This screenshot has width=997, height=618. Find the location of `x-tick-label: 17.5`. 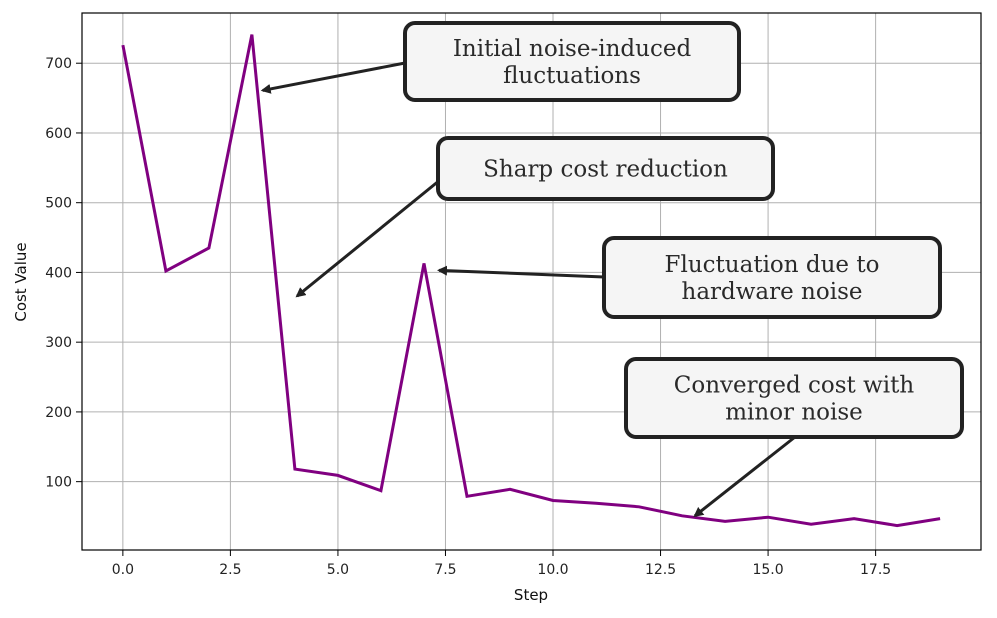

x-tick-label: 17.5 is located at coordinates (875, 570).